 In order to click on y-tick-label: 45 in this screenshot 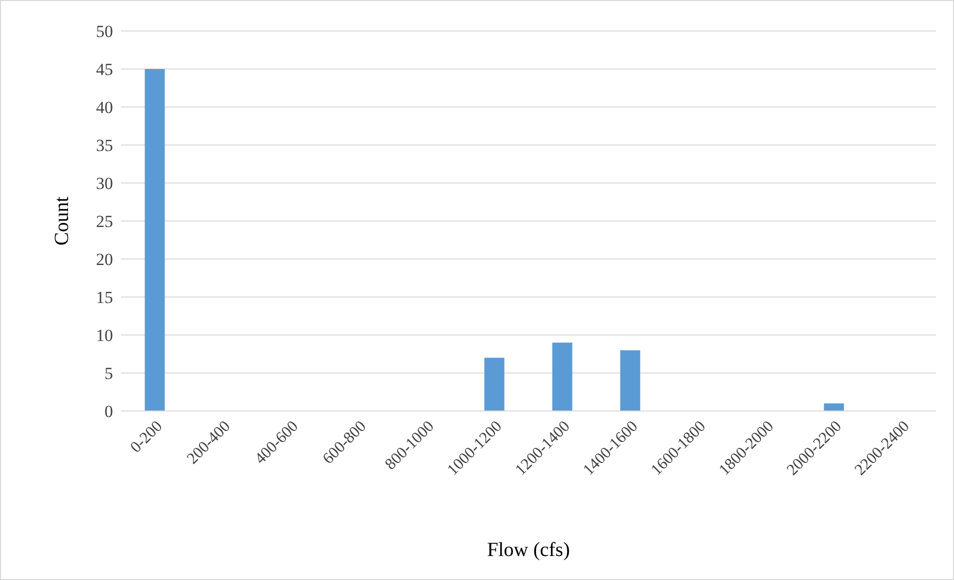, I will do `click(104, 70)`.